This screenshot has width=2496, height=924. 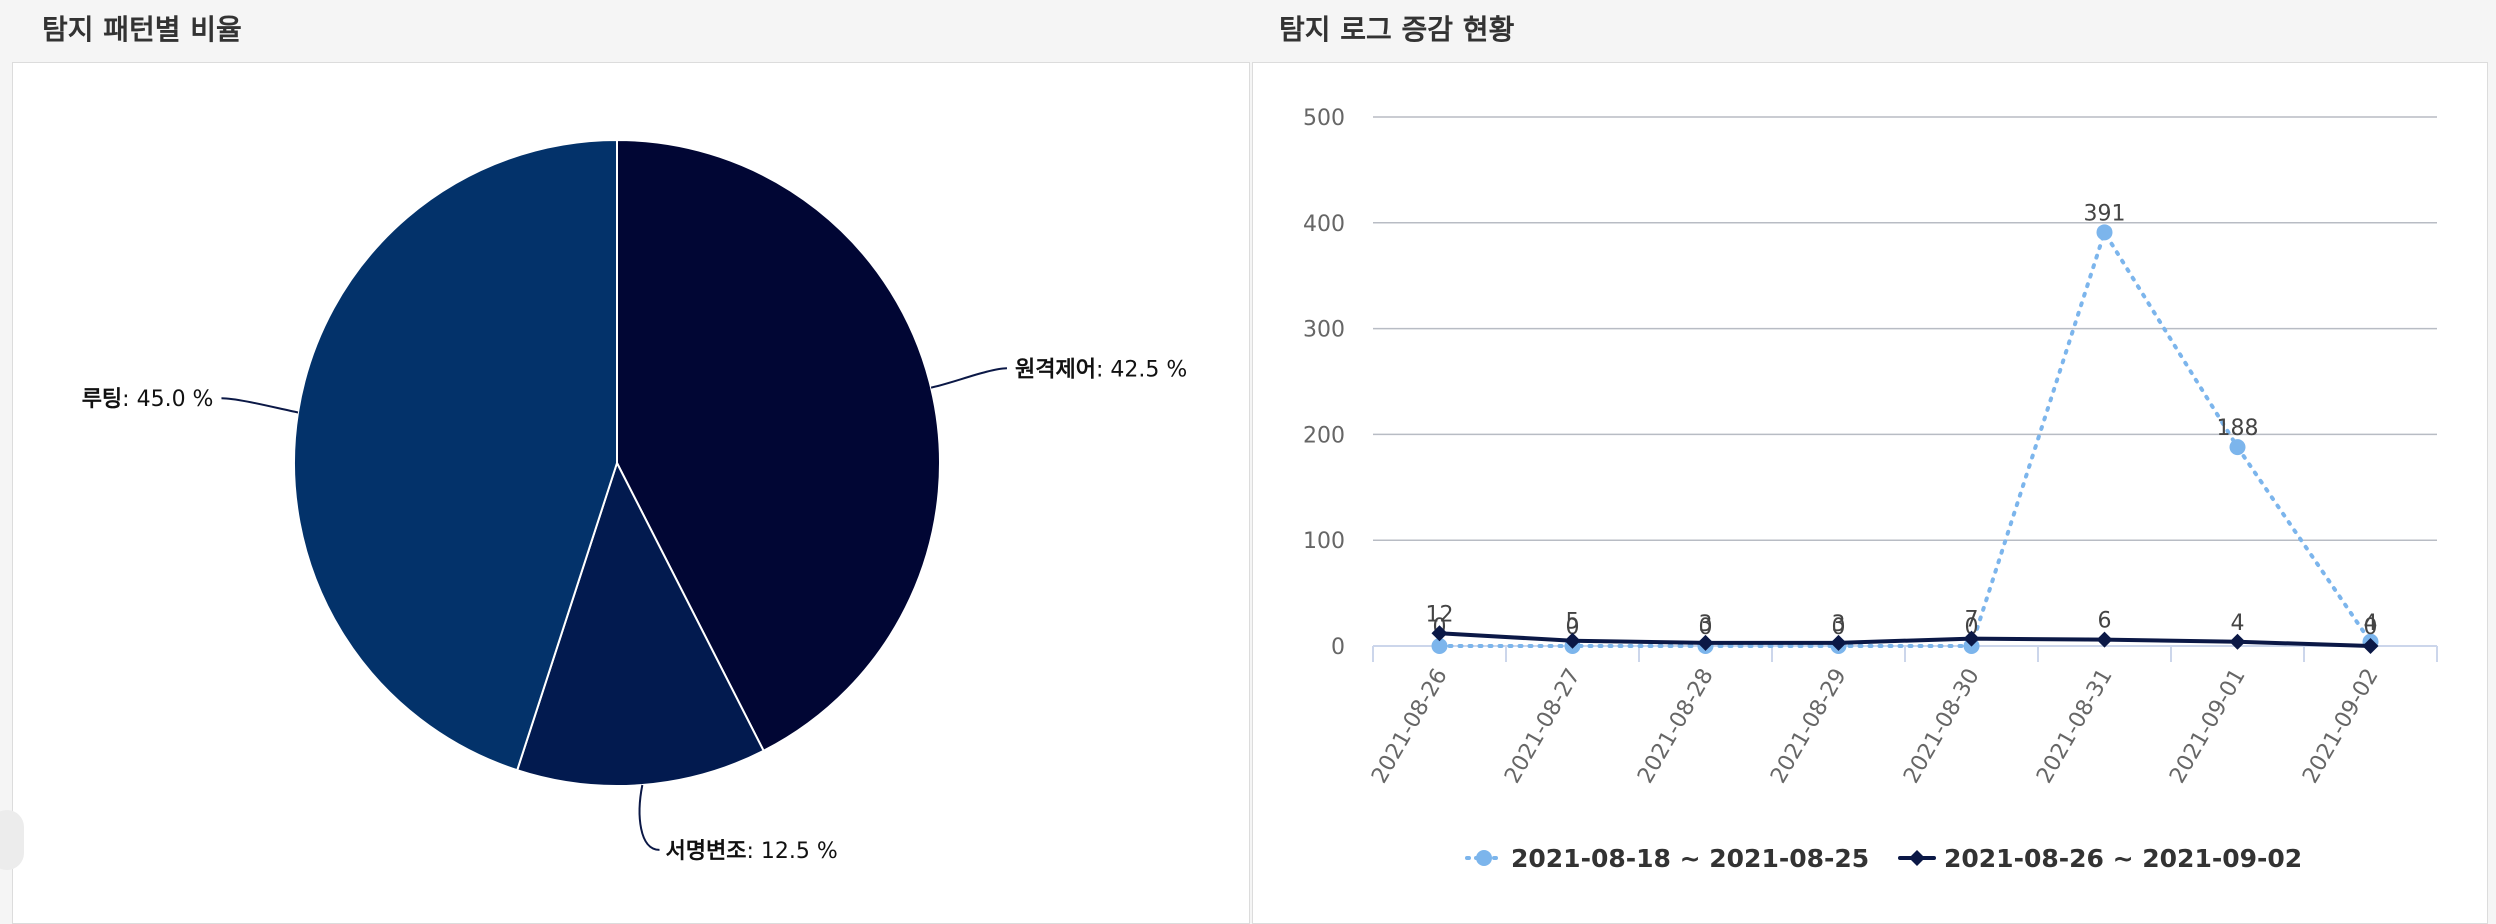 I want to click on side-scroll-handle, so click(x=12, y=840).